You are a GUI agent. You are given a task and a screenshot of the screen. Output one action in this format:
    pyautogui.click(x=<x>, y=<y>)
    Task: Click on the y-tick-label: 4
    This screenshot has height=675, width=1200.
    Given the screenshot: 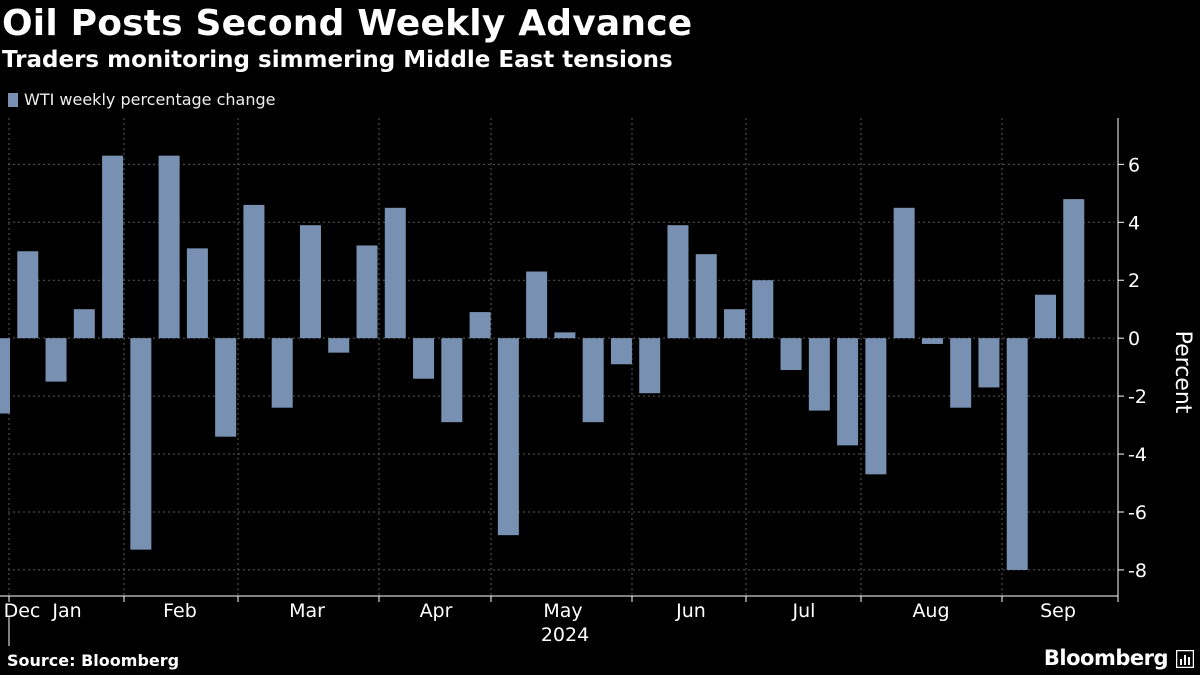 What is the action you would take?
    pyautogui.click(x=1134, y=223)
    